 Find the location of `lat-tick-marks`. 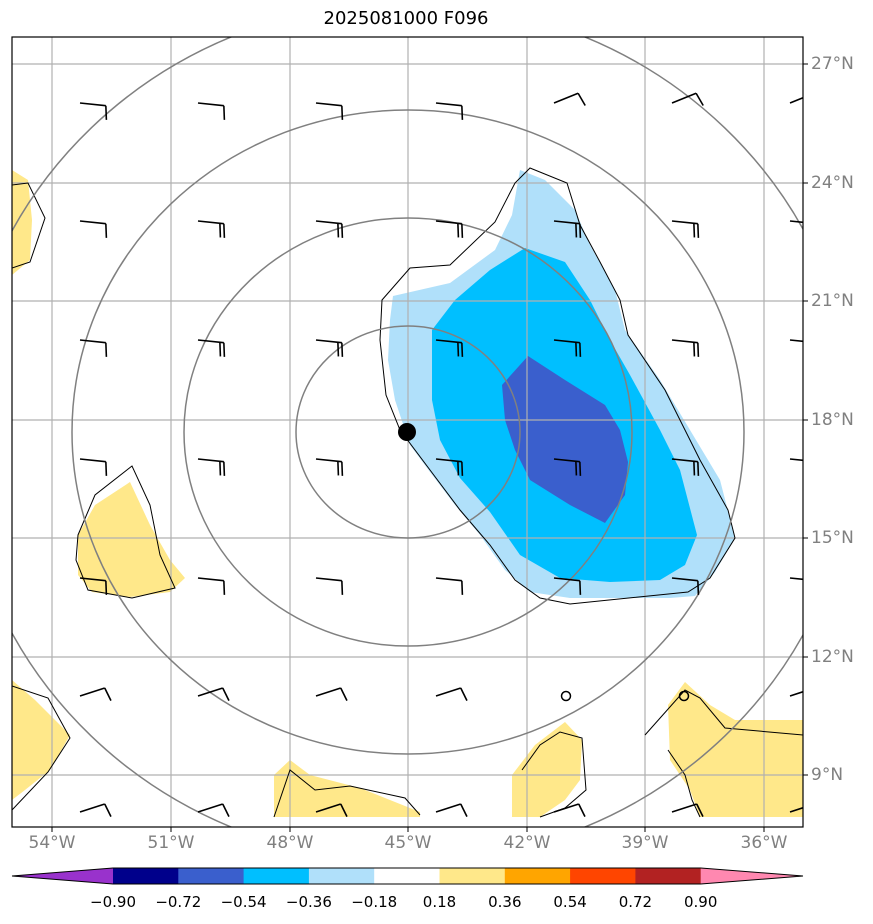

lat-tick-marks is located at coordinates (805, 419).